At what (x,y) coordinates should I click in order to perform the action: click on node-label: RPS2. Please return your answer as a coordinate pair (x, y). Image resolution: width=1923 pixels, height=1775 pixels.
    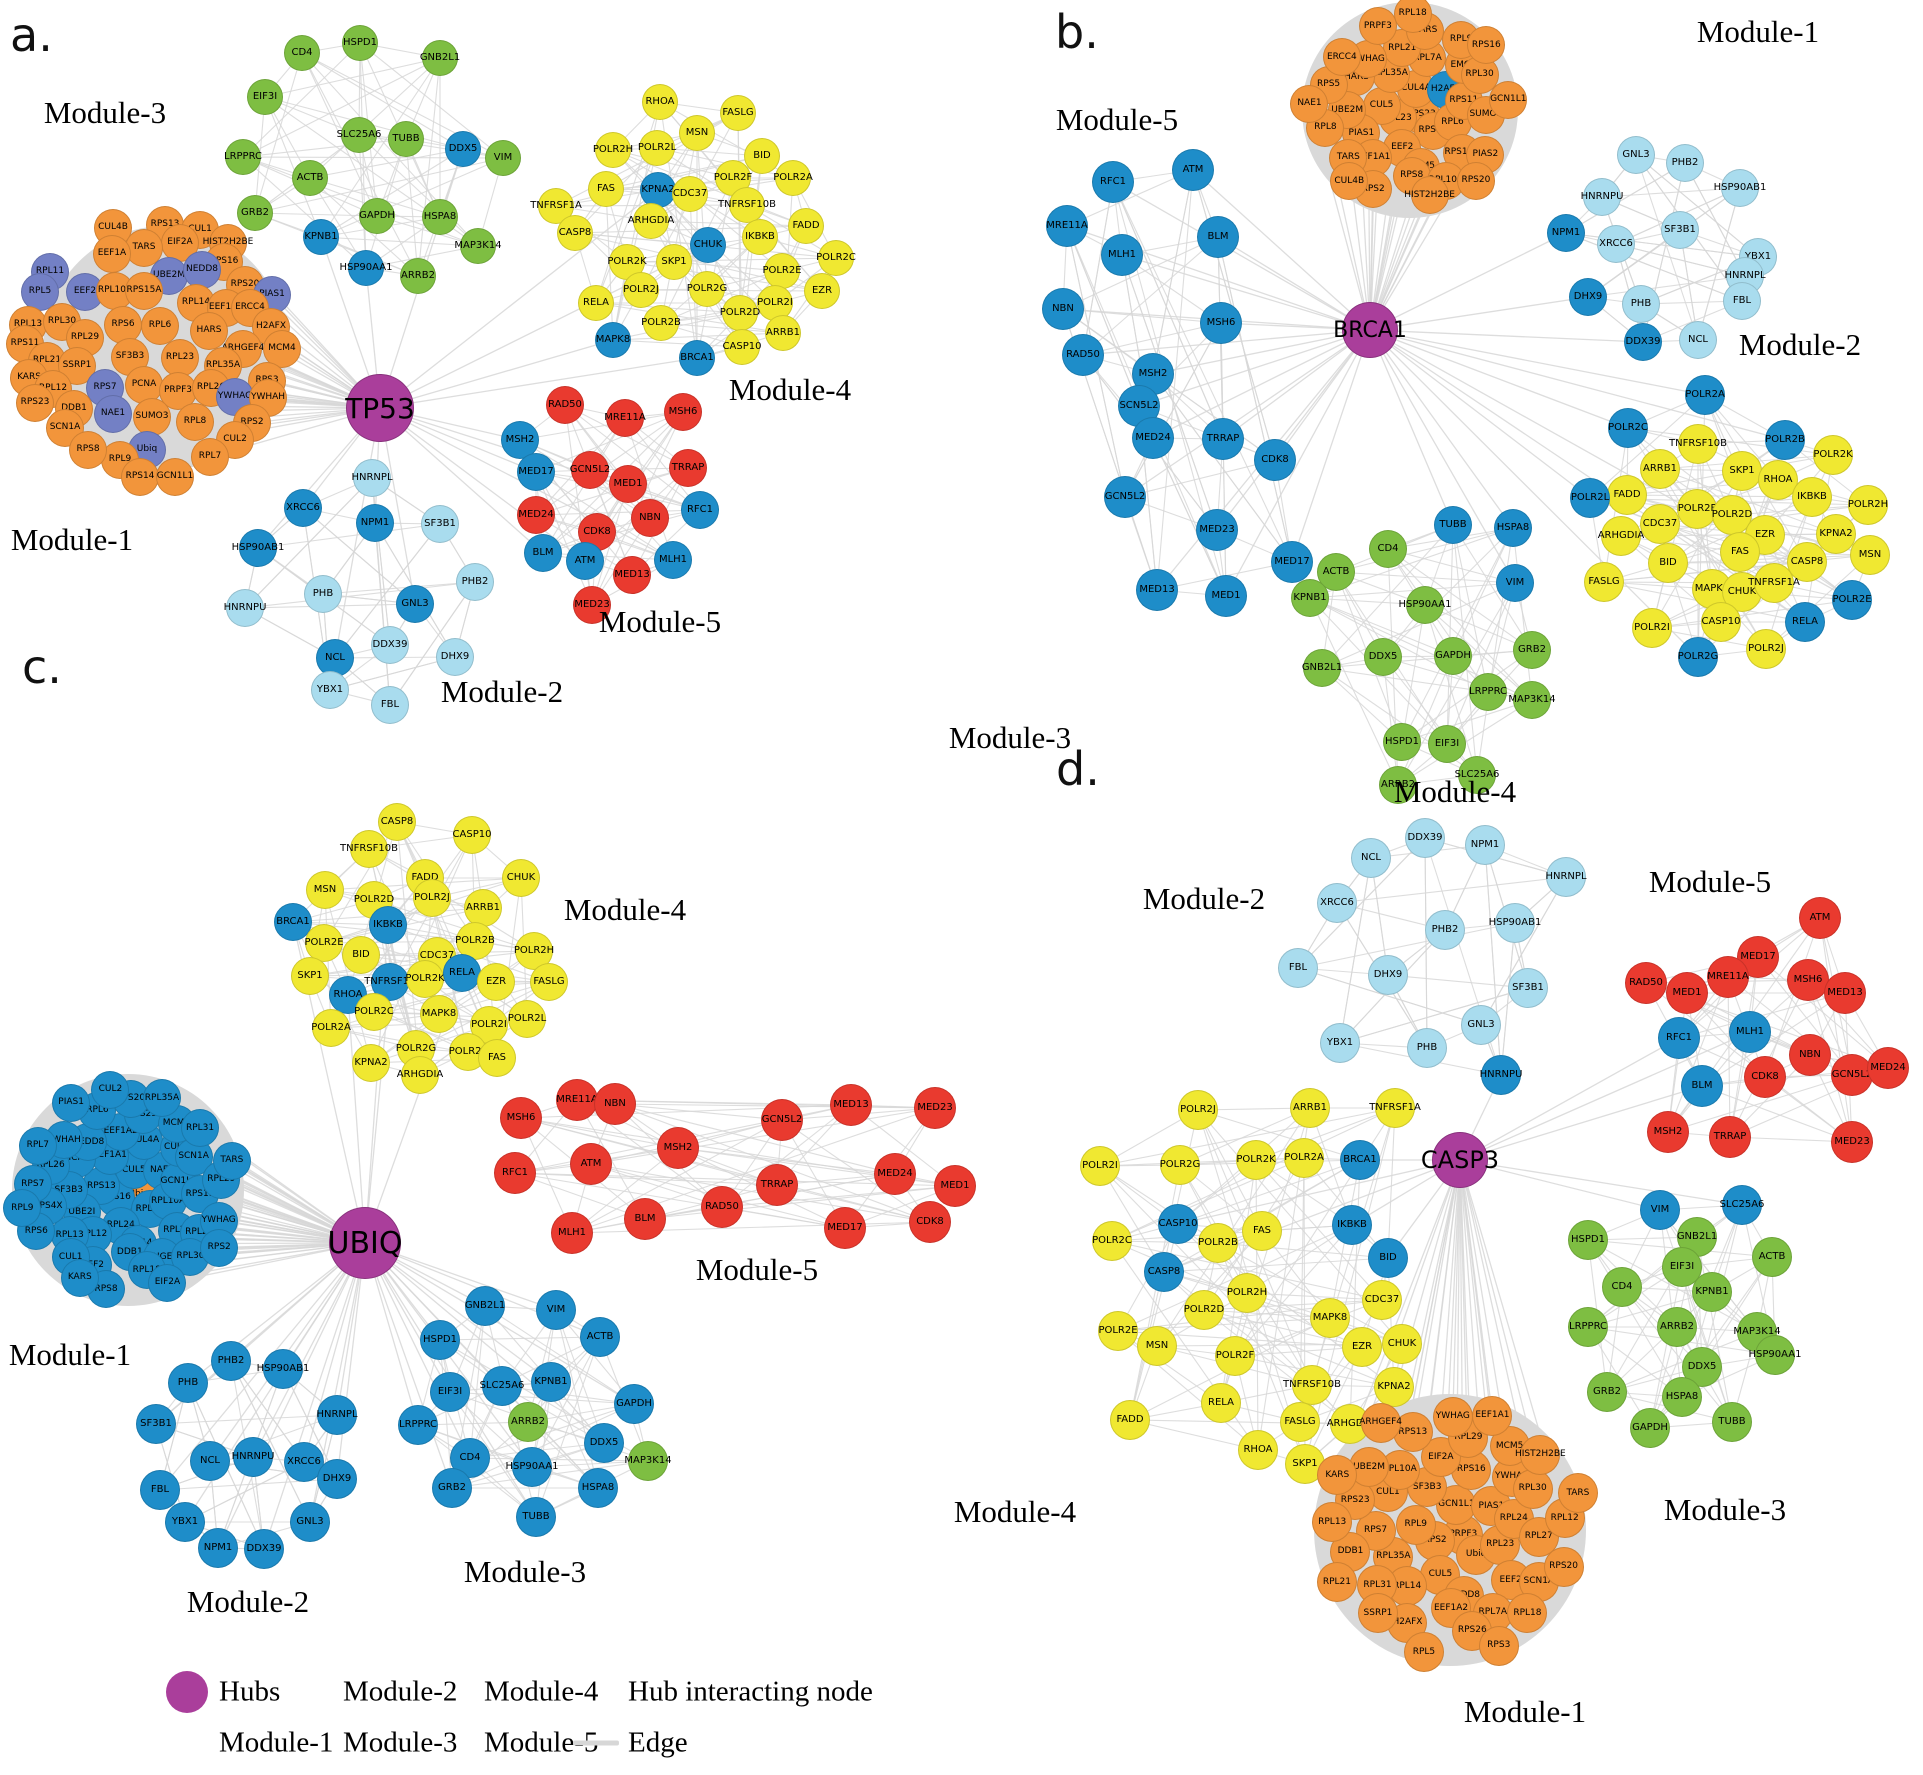
    Looking at the image, I should click on (1373, 188).